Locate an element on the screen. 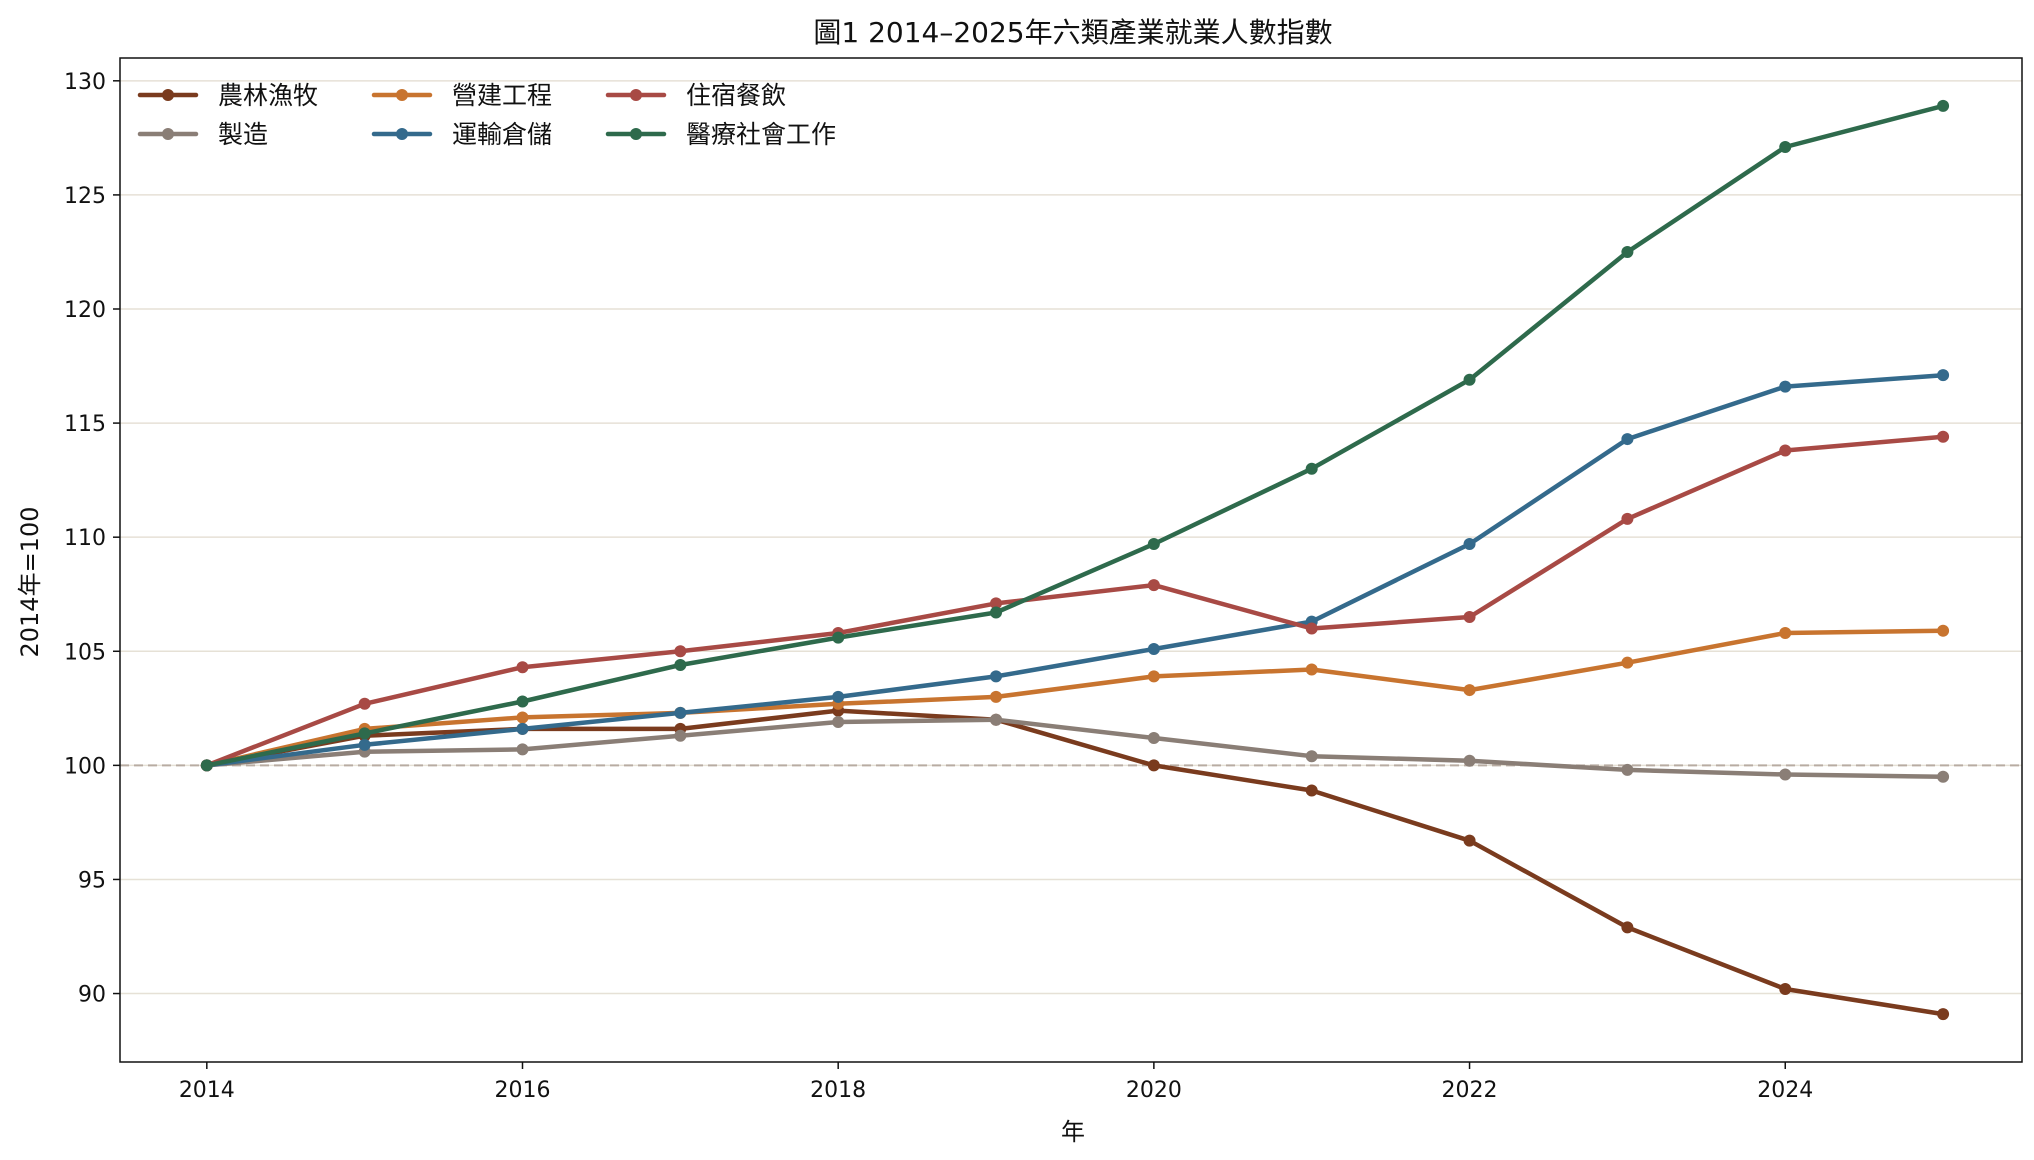 Image resolution: width=2034 pixels, height=1160 pixels. x-tick-label: 2020 is located at coordinates (1154, 1090).